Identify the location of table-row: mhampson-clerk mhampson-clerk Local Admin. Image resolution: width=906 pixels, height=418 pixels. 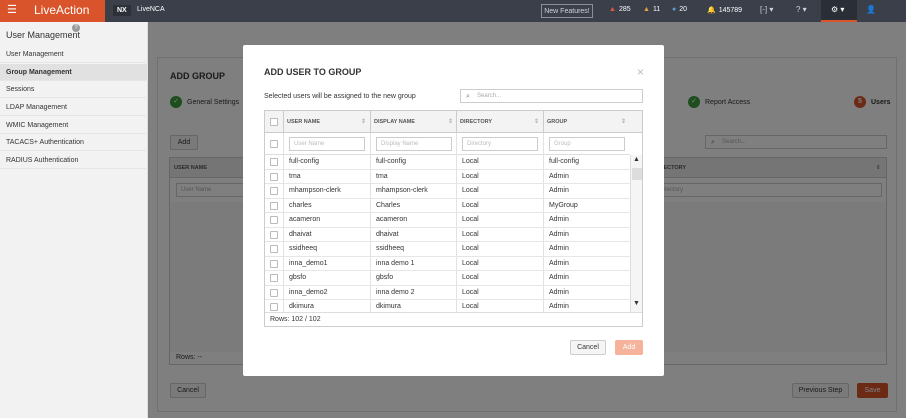
(447, 191).